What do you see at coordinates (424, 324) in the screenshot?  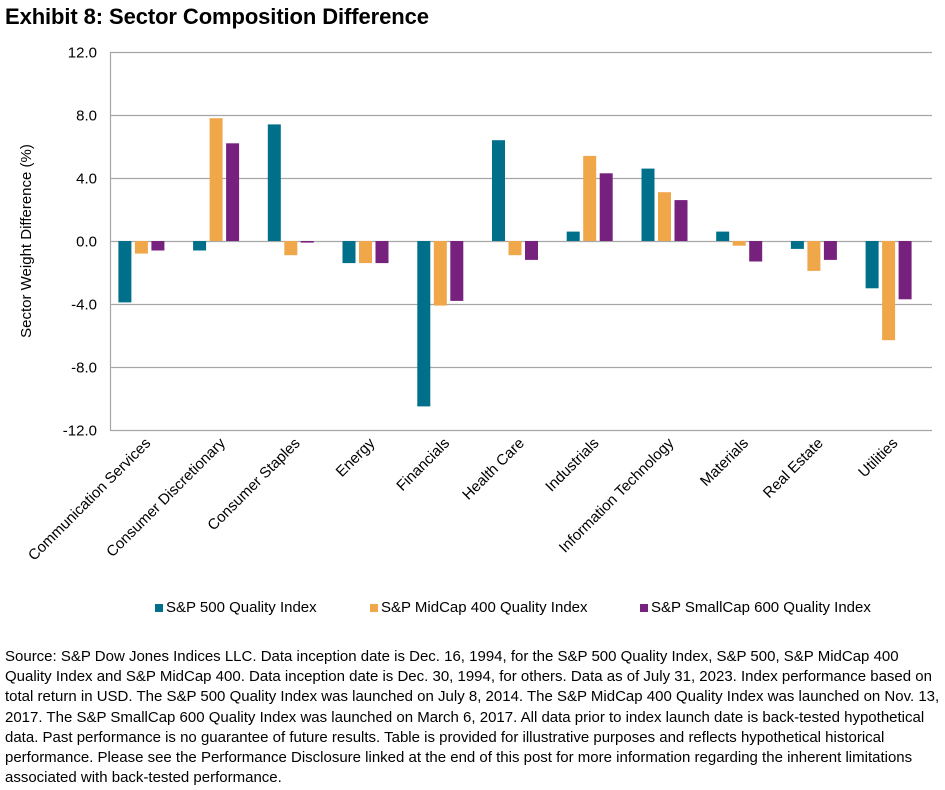 I see `bar-s-p-500-quality-index-financials` at bounding box center [424, 324].